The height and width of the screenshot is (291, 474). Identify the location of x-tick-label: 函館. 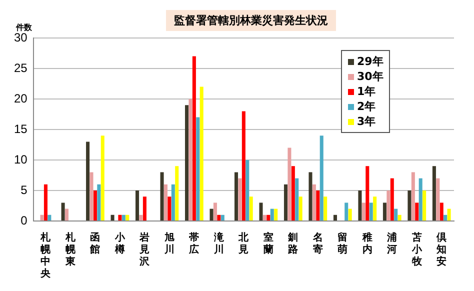
(94, 244).